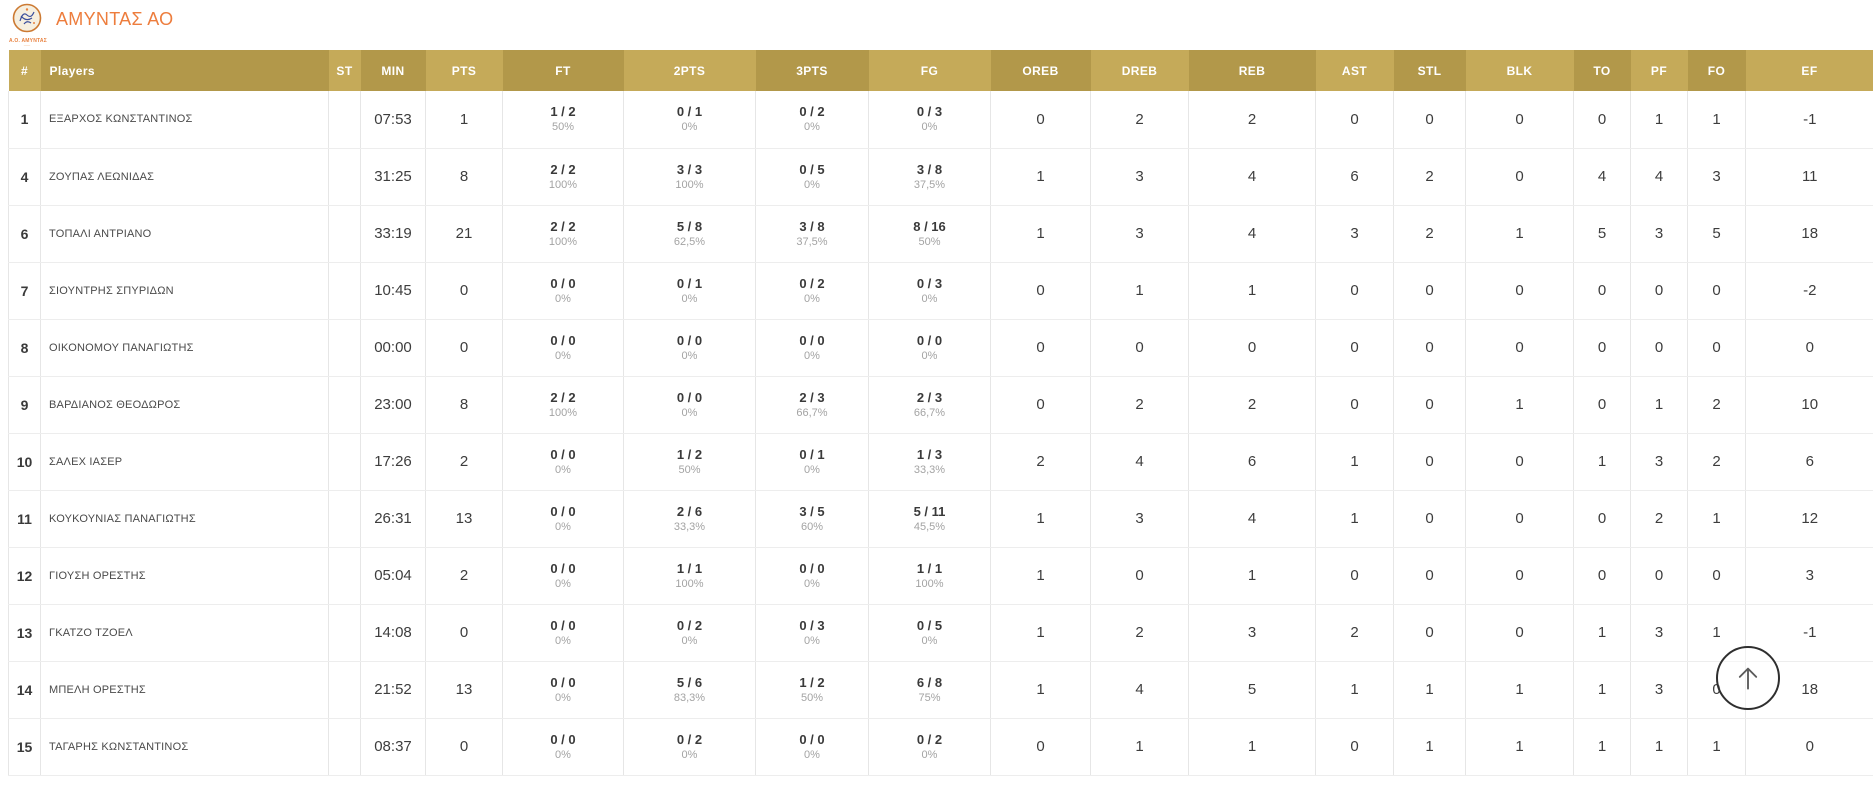  What do you see at coordinates (812, 70) in the screenshot?
I see `column-header-3pts: 3PTS` at bounding box center [812, 70].